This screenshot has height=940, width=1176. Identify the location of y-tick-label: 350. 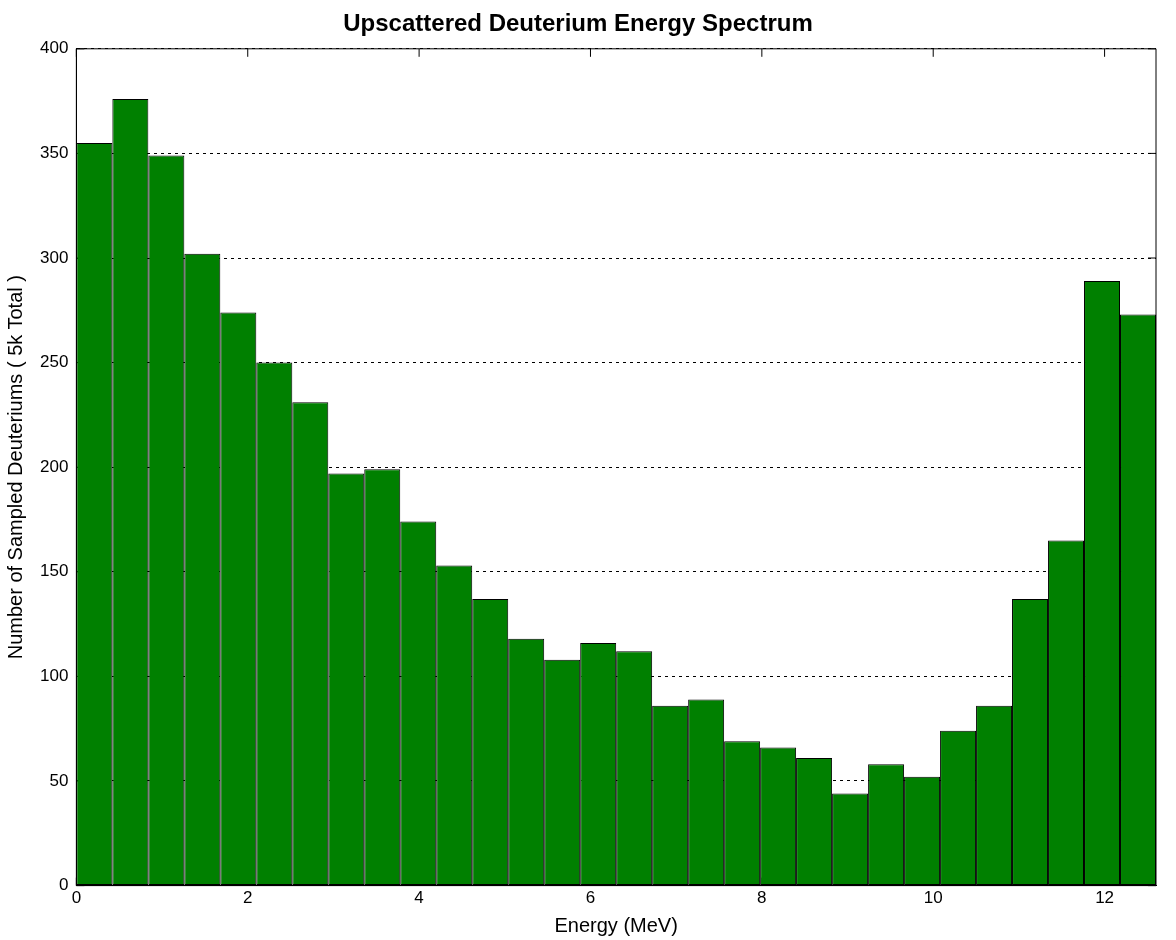
(54, 153).